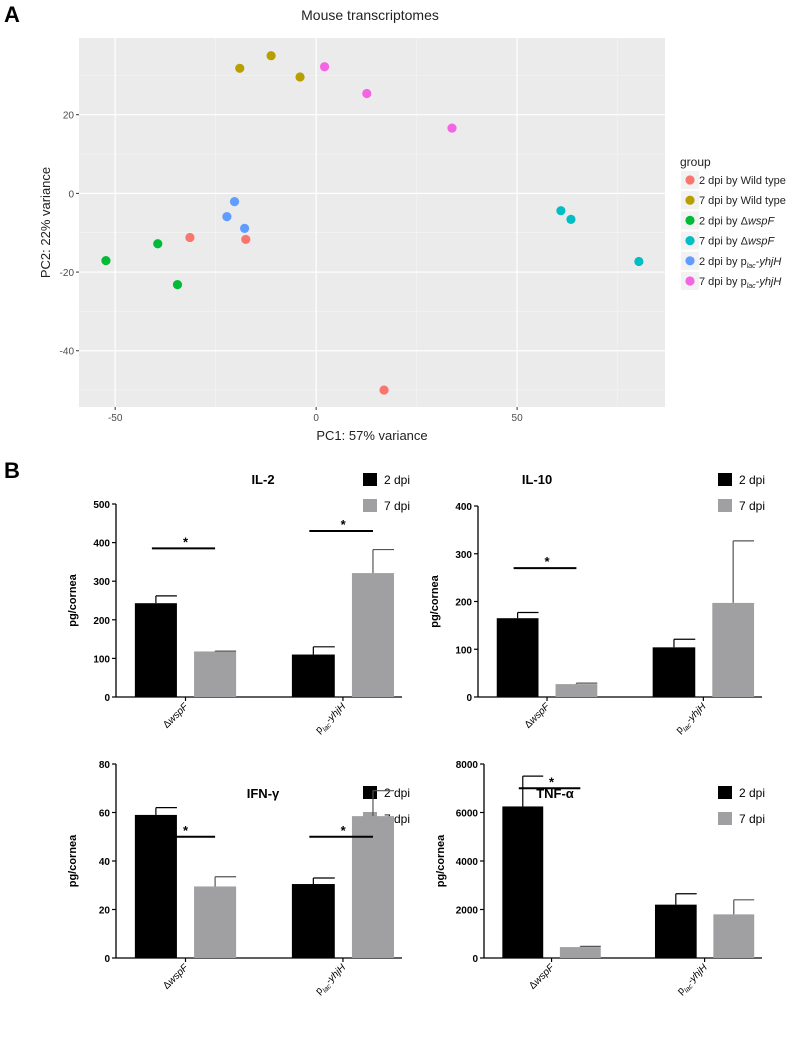 This screenshot has width=800, height=1063. I want to click on y-tick-label: 6000, so click(467, 814).